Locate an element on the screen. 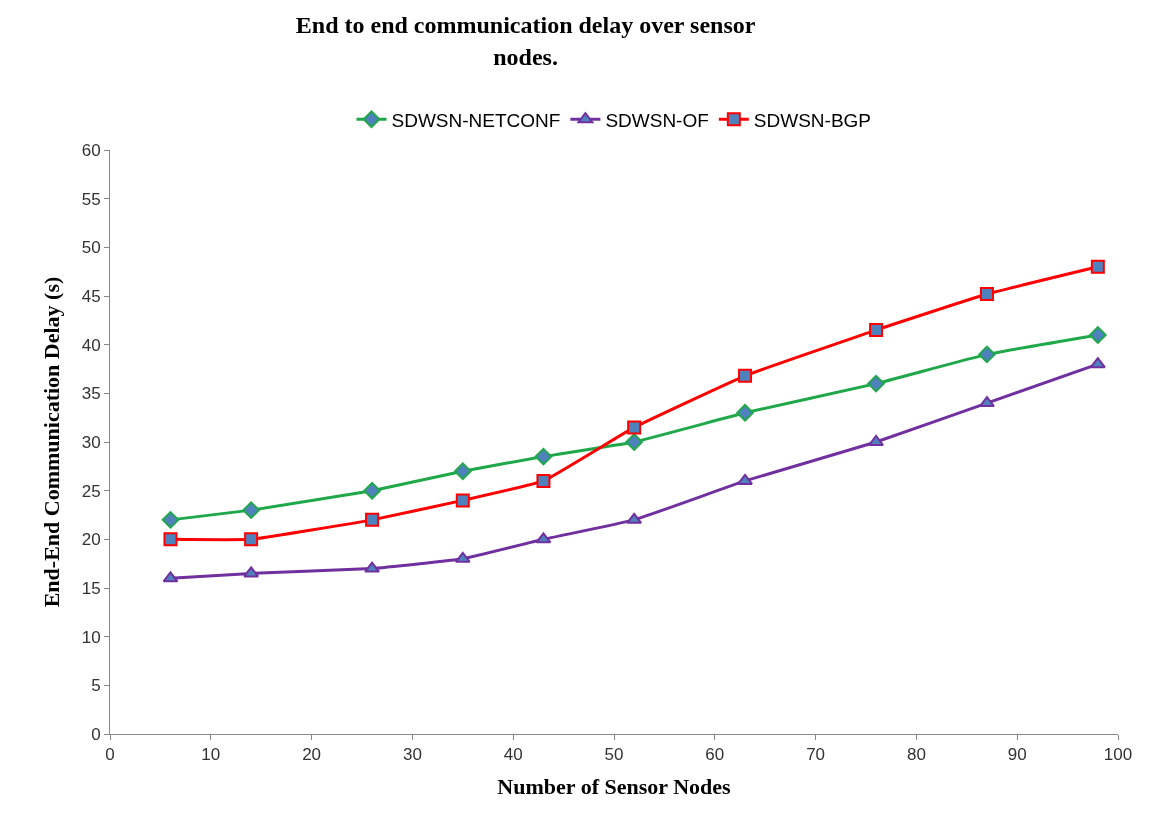 The image size is (1168, 834). chart-title: End to end communication delay over sensor nodes. is located at coordinates (525, 41).